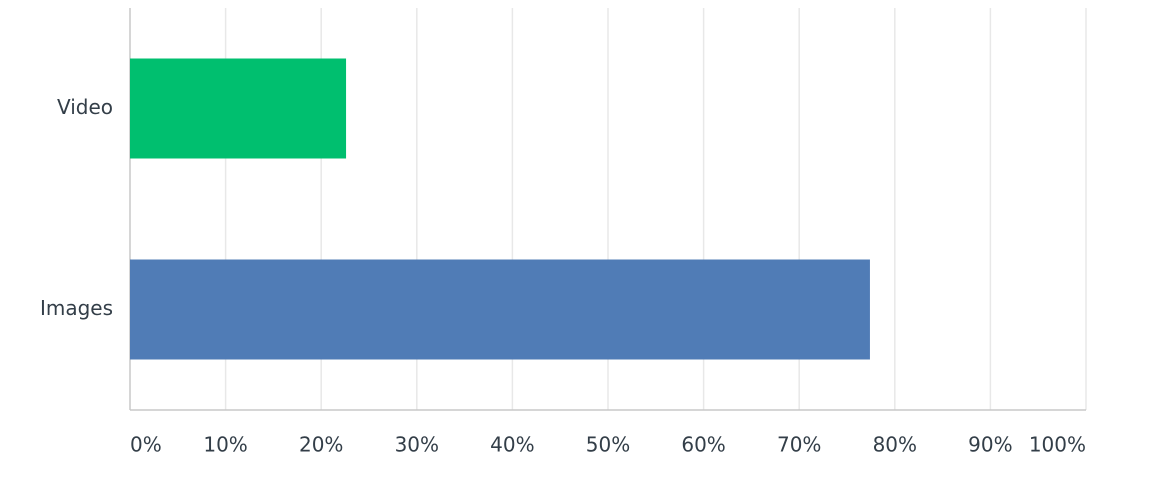  What do you see at coordinates (225, 445) in the screenshot?
I see `x-tick-label: 10%` at bounding box center [225, 445].